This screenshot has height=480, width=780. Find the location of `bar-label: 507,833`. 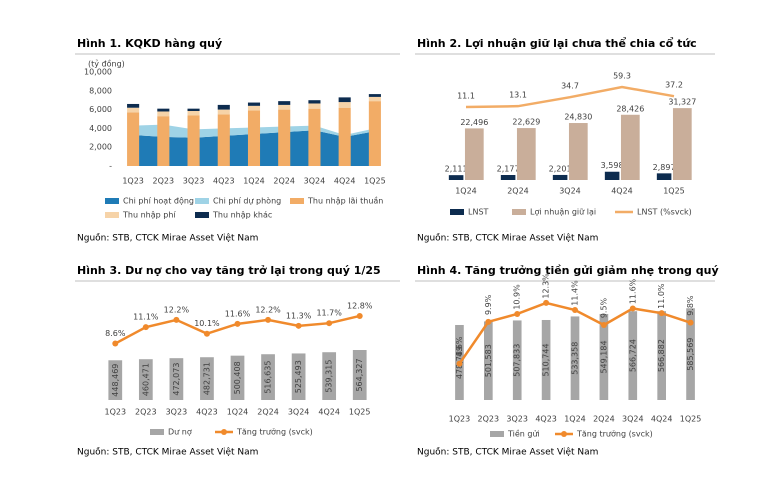

bar-label: 507,833 is located at coordinates (517, 360).